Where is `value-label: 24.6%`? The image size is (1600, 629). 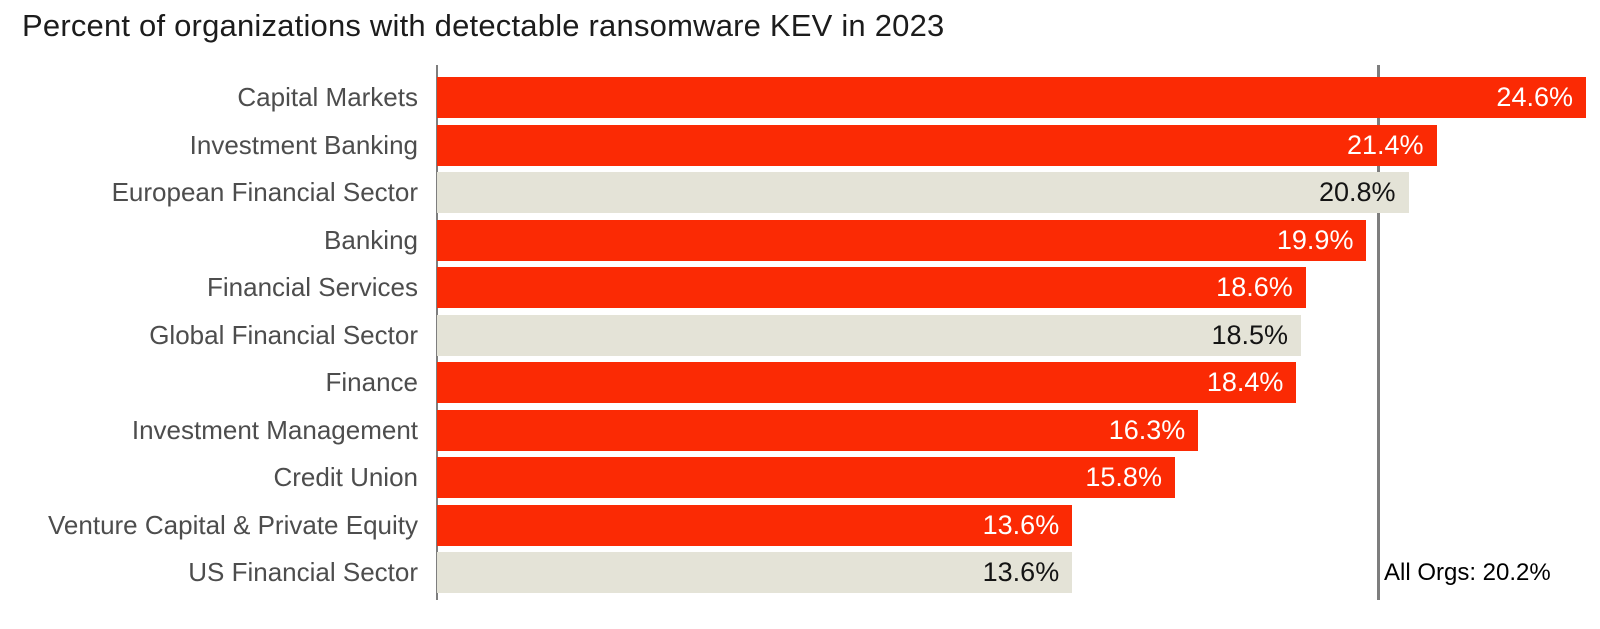
value-label: 24.6% is located at coordinates (1534, 97).